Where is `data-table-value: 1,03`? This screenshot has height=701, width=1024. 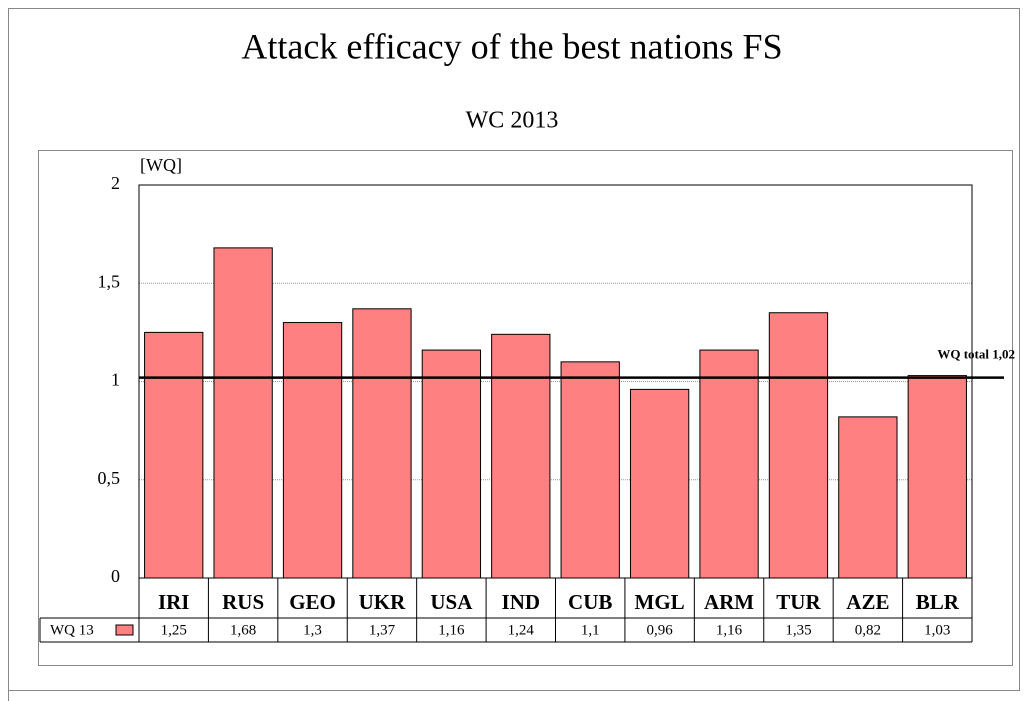 data-table-value: 1,03 is located at coordinates (937, 630).